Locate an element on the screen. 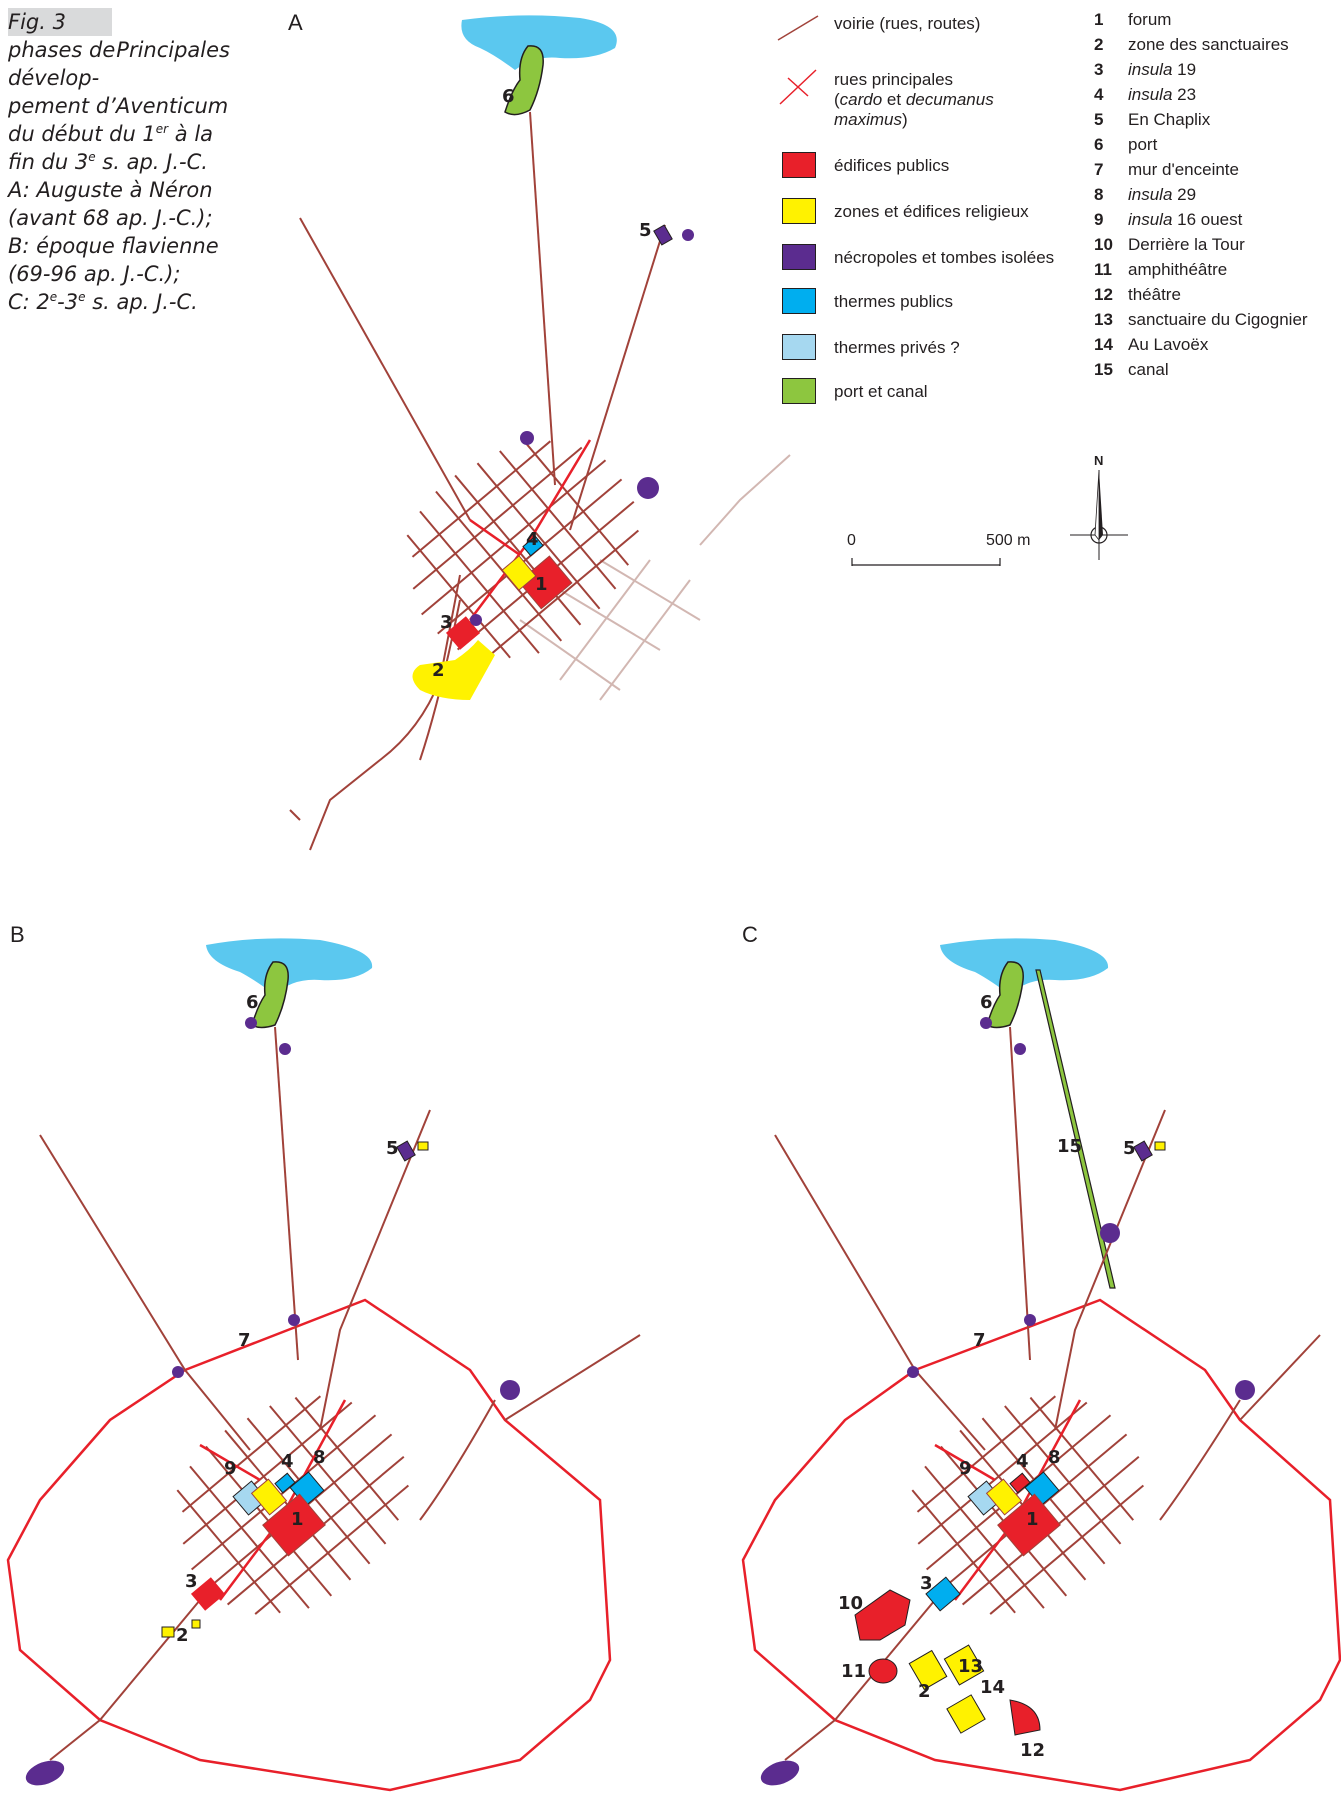 The image size is (1341, 1809). scale-bar is located at coordinates (926, 562).